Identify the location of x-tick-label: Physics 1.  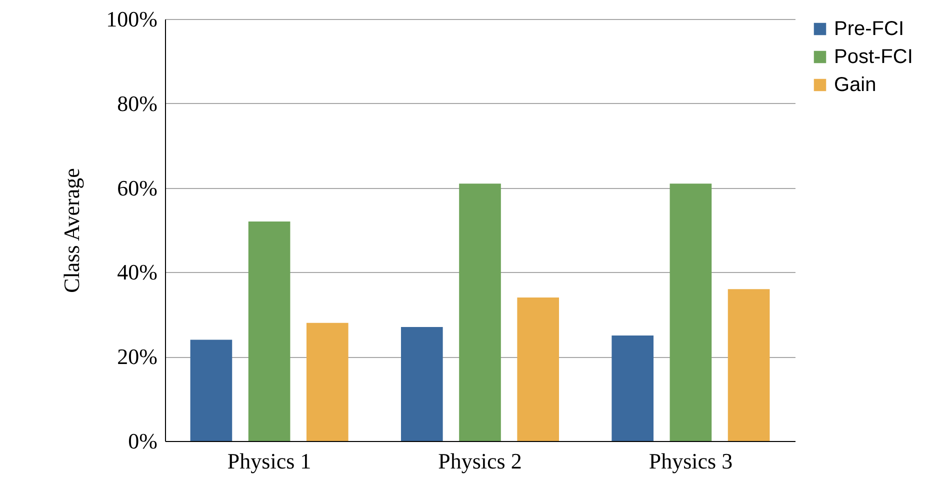
(269, 461).